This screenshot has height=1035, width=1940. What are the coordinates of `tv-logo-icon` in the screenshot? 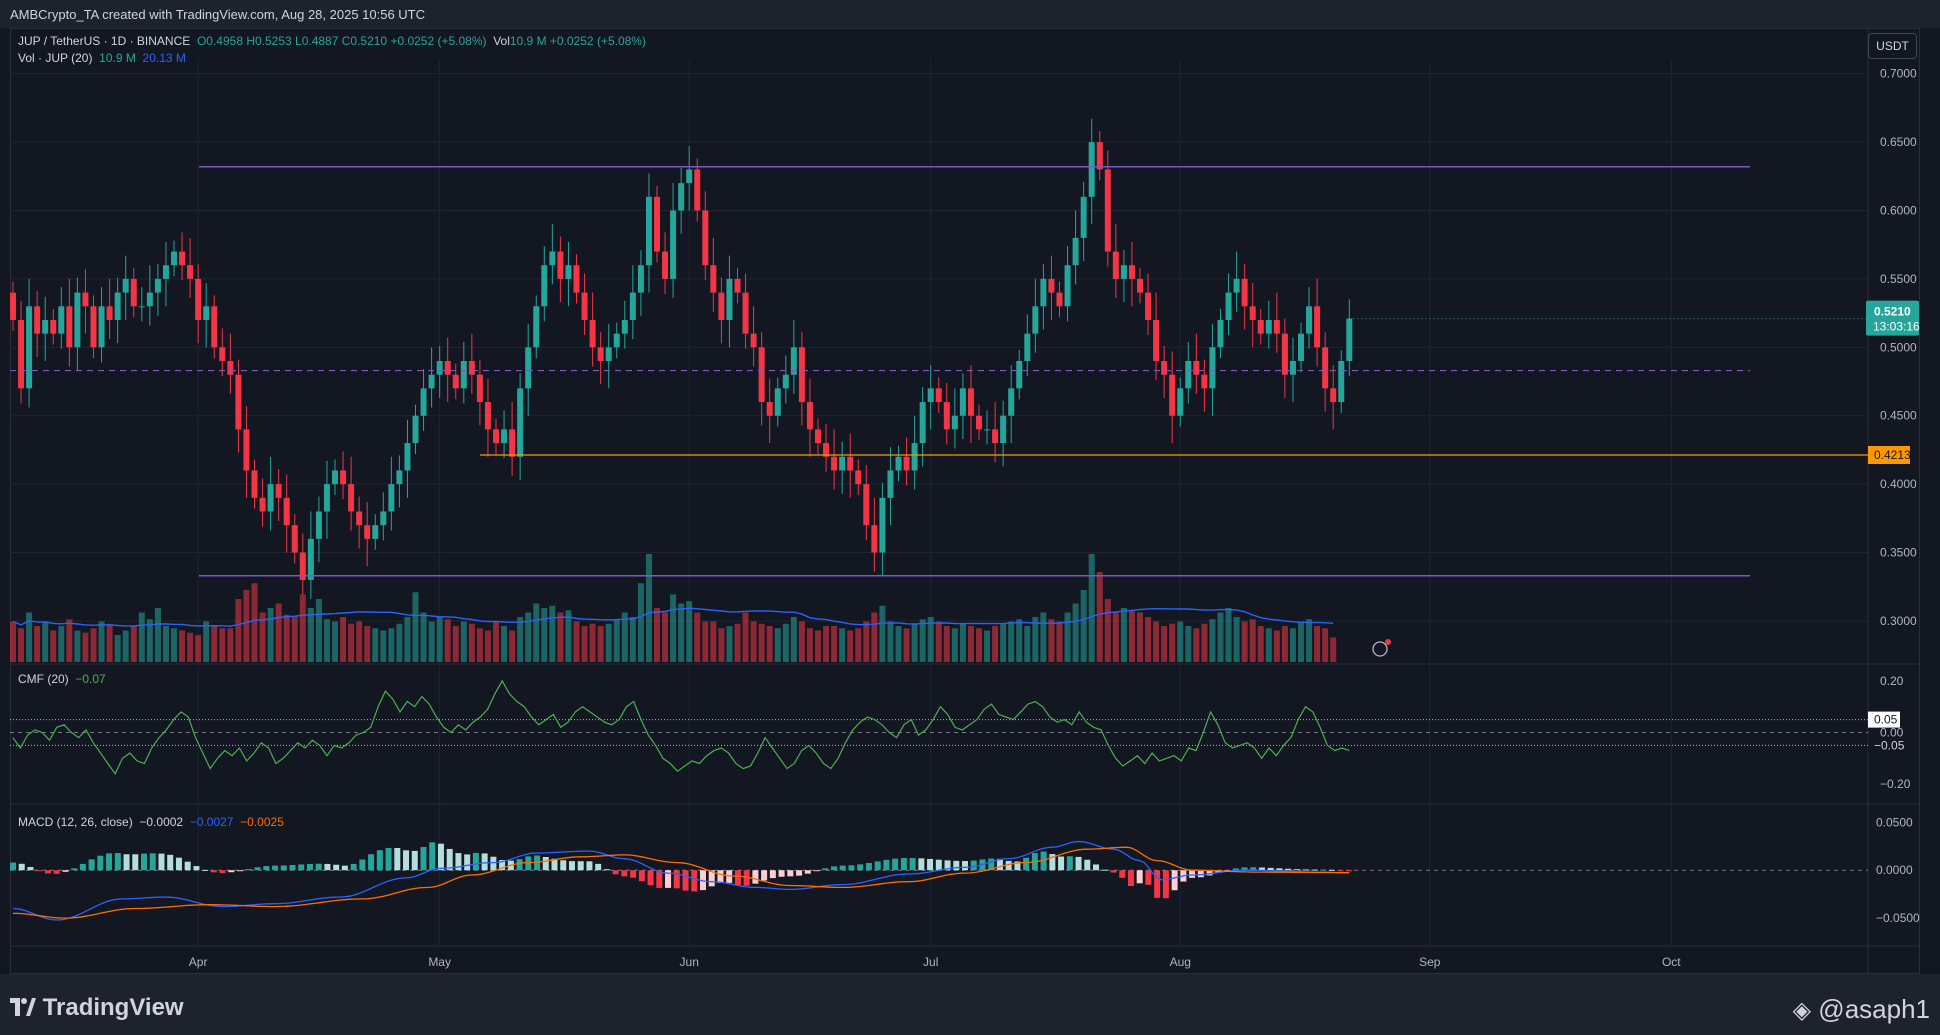 It's located at (23, 1005).